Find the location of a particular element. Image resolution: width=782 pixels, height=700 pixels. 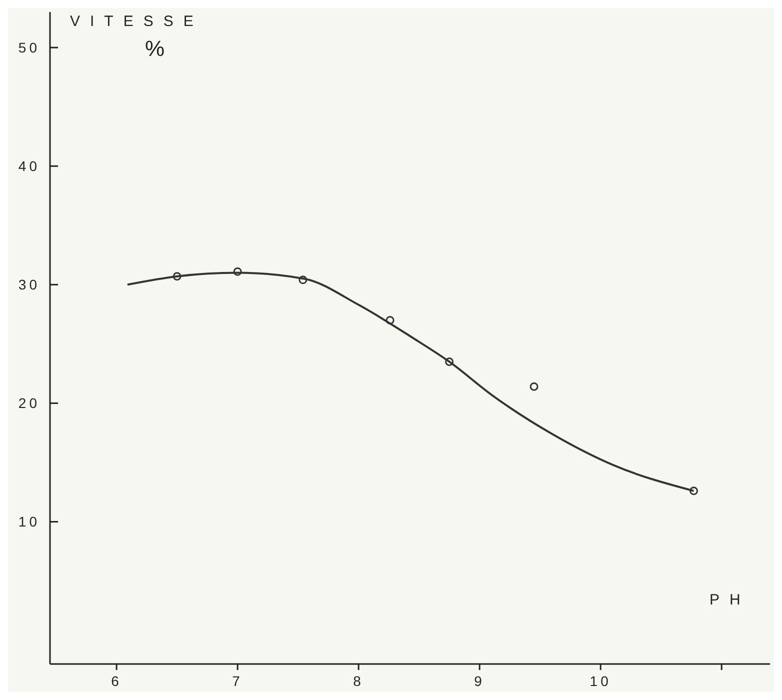

y-axis-title: VITESSE % is located at coordinates (137, 37).